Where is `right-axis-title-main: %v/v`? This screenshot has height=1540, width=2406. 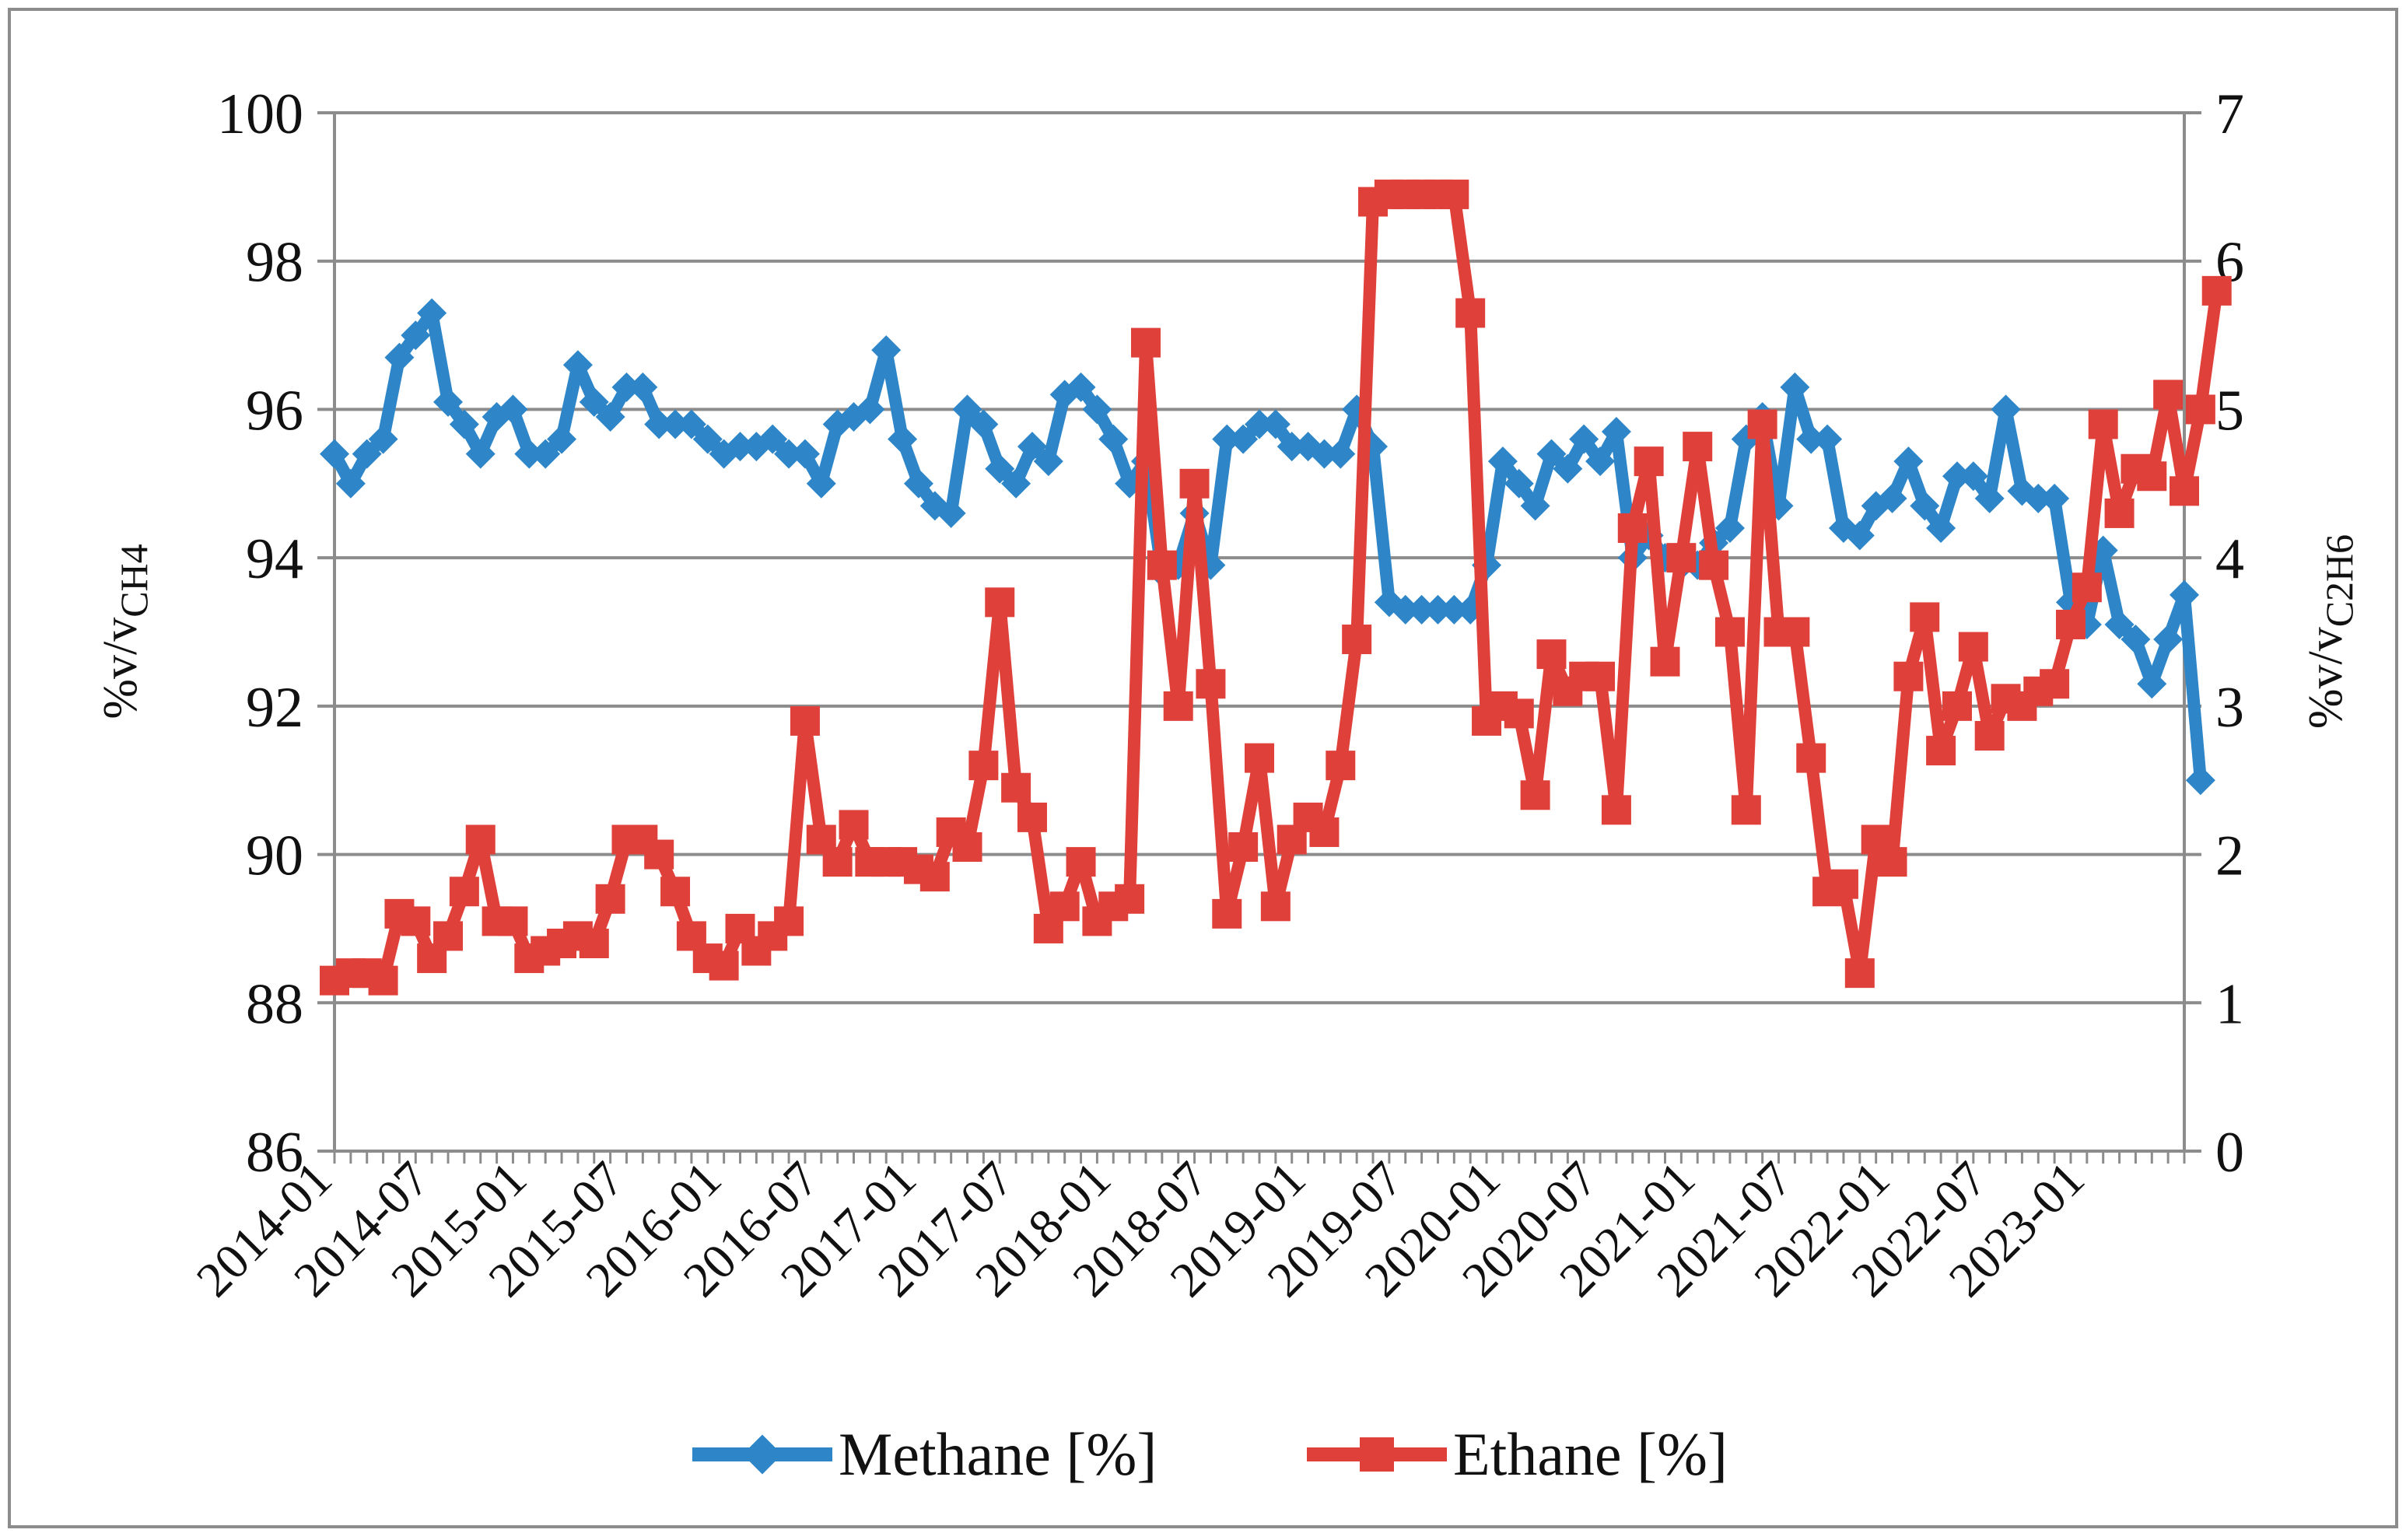 right-axis-title-main: %v/v is located at coordinates (2325, 678).